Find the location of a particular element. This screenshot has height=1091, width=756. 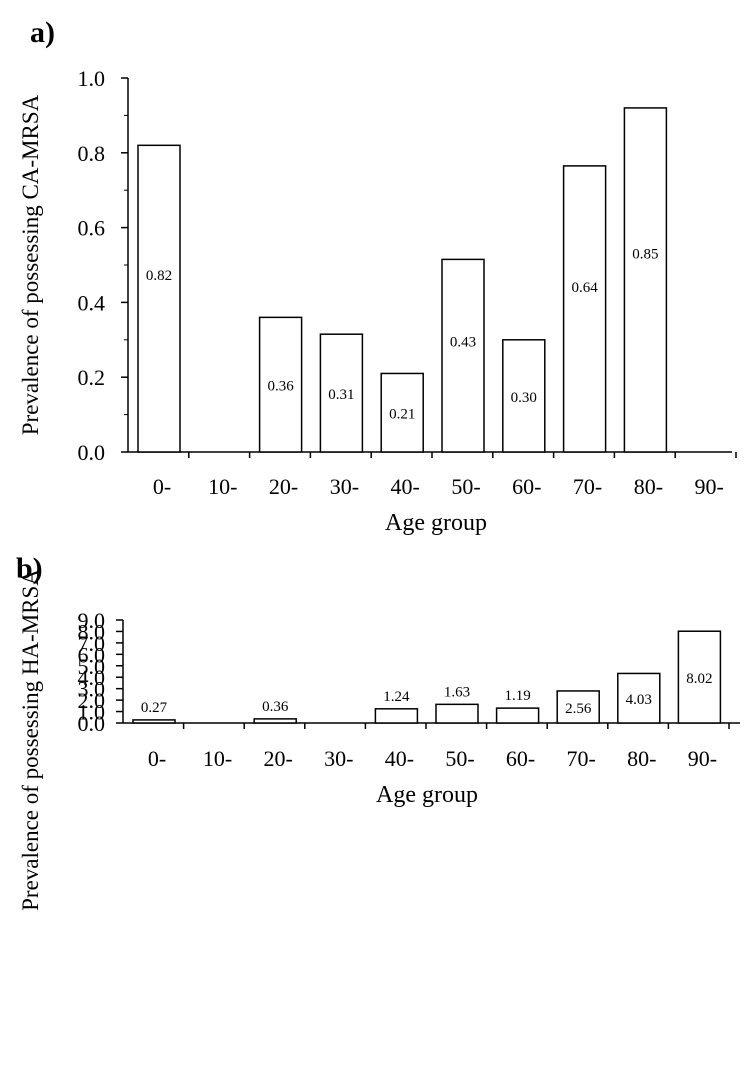

y-tick-label: 4.0 is located at coordinates (92, 677).